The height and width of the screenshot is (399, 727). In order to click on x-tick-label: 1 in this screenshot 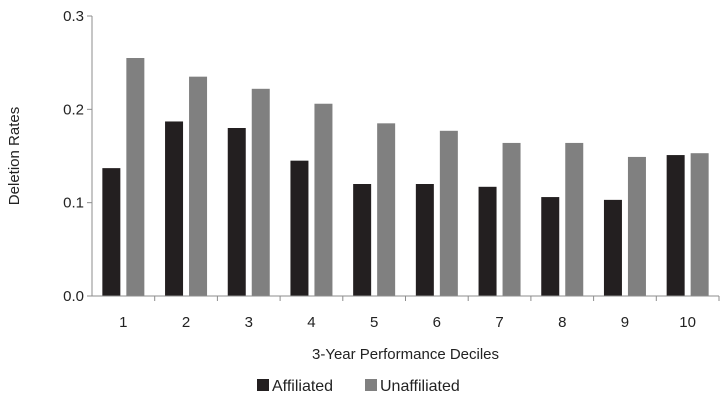, I will do `click(123, 322)`.